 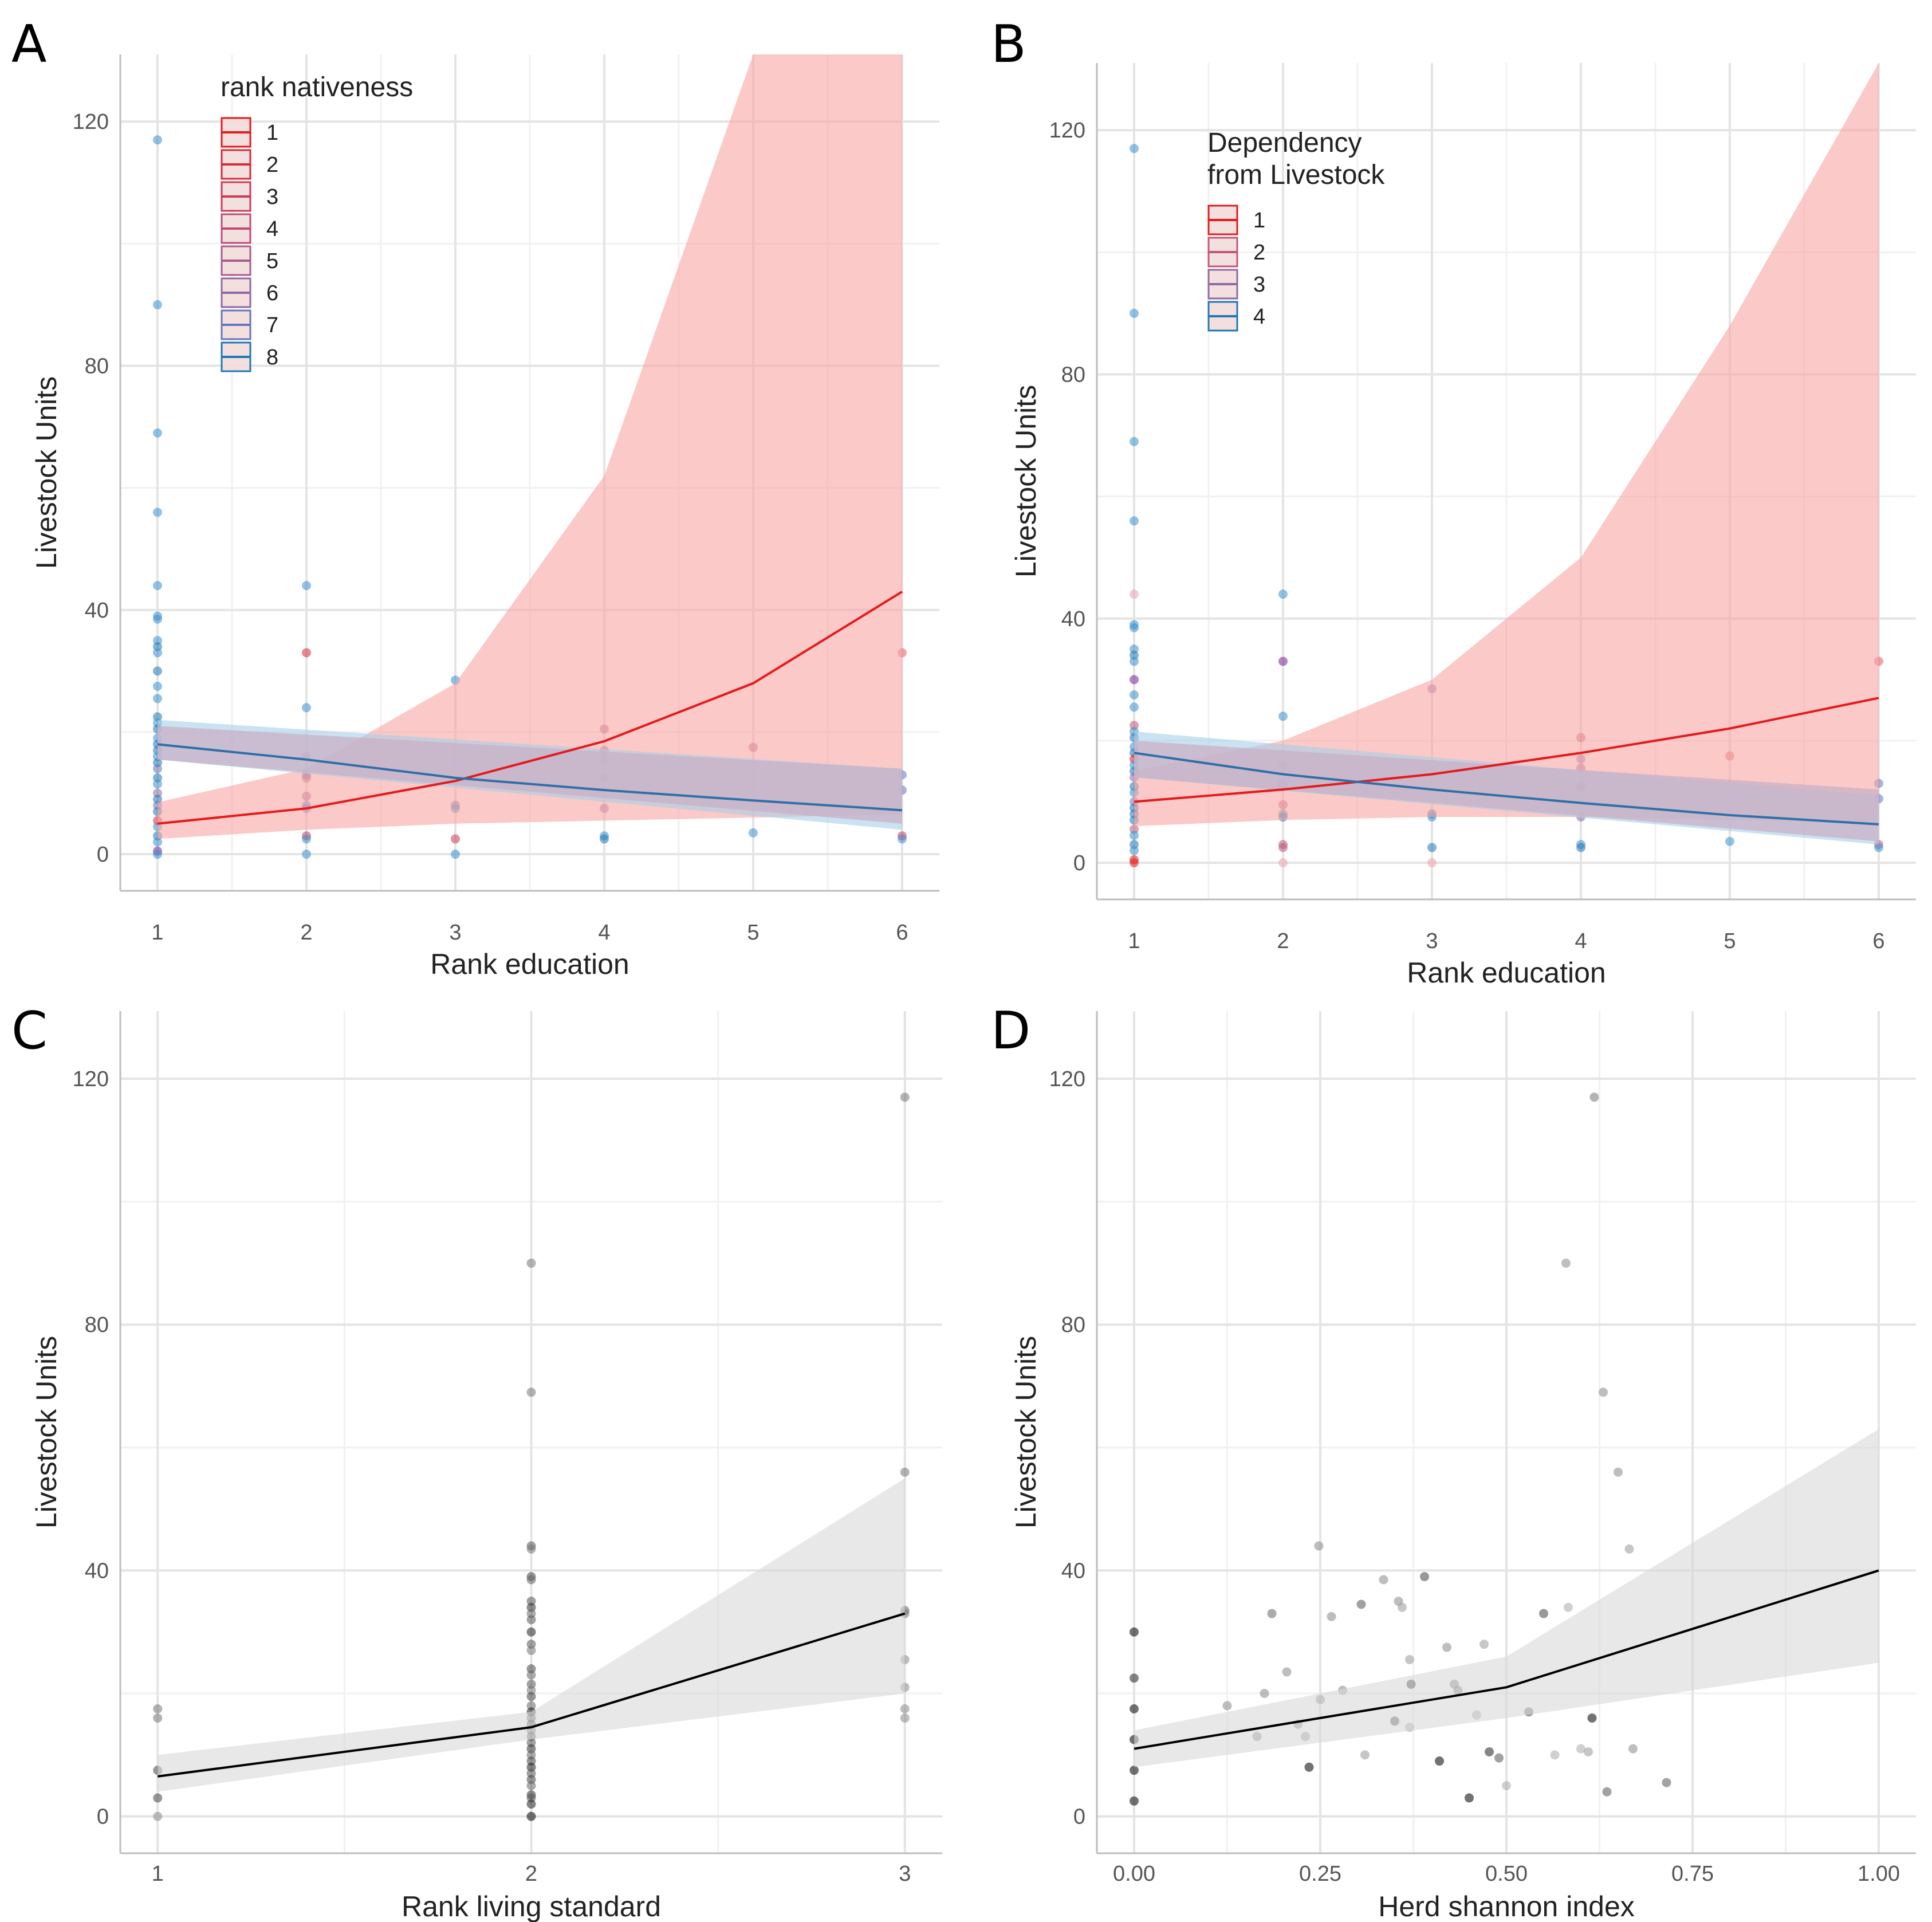 What do you see at coordinates (1259, 221) in the screenshot?
I see `legend-label: 1` at bounding box center [1259, 221].